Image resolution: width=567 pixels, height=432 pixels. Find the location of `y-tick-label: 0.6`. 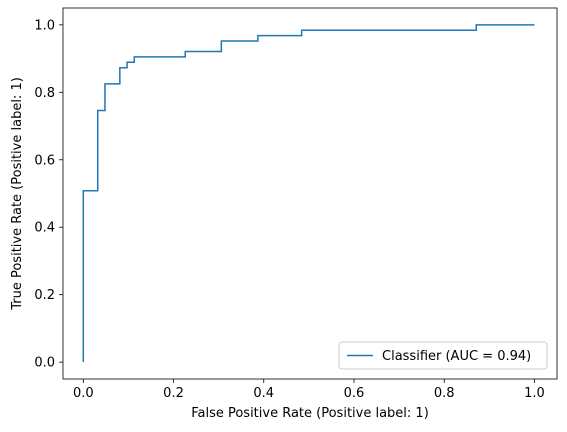

y-tick-label: 0.6 is located at coordinates (44, 160).